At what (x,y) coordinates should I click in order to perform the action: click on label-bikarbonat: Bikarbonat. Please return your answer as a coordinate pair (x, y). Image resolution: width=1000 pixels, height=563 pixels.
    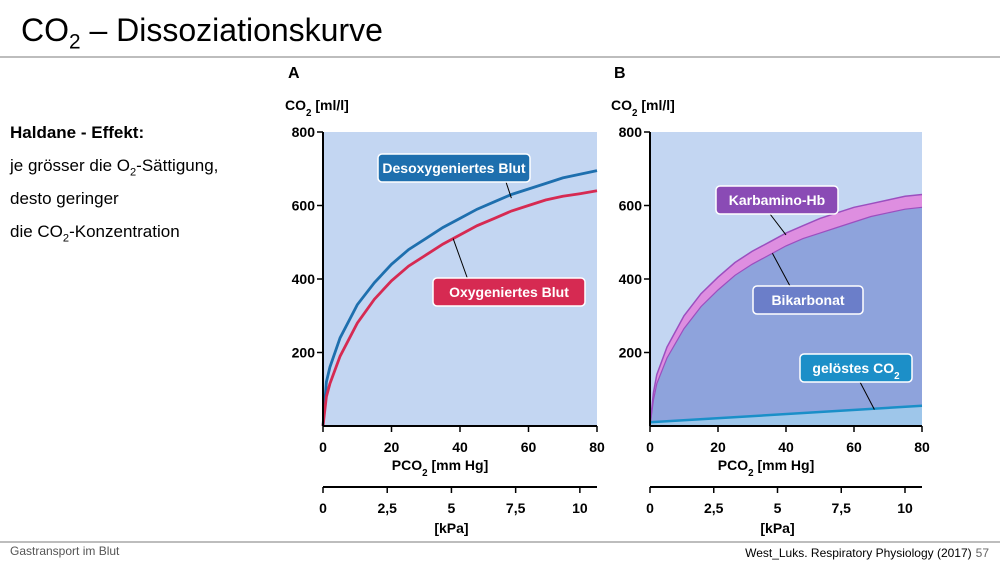
    Looking at the image, I should click on (807, 300).